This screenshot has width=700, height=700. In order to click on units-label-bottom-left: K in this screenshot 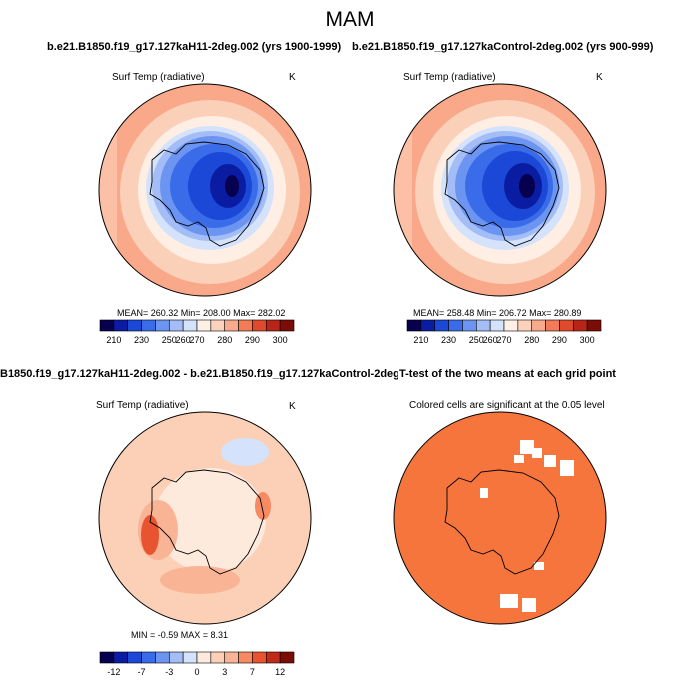, I will do `click(292, 406)`.